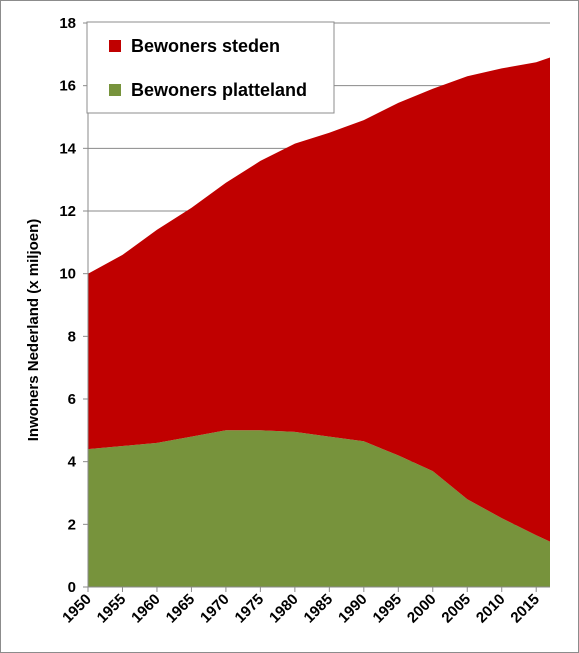 The image size is (579, 653). Describe the element at coordinates (67, 86) in the screenshot. I see `y-tick-label: 16` at that location.